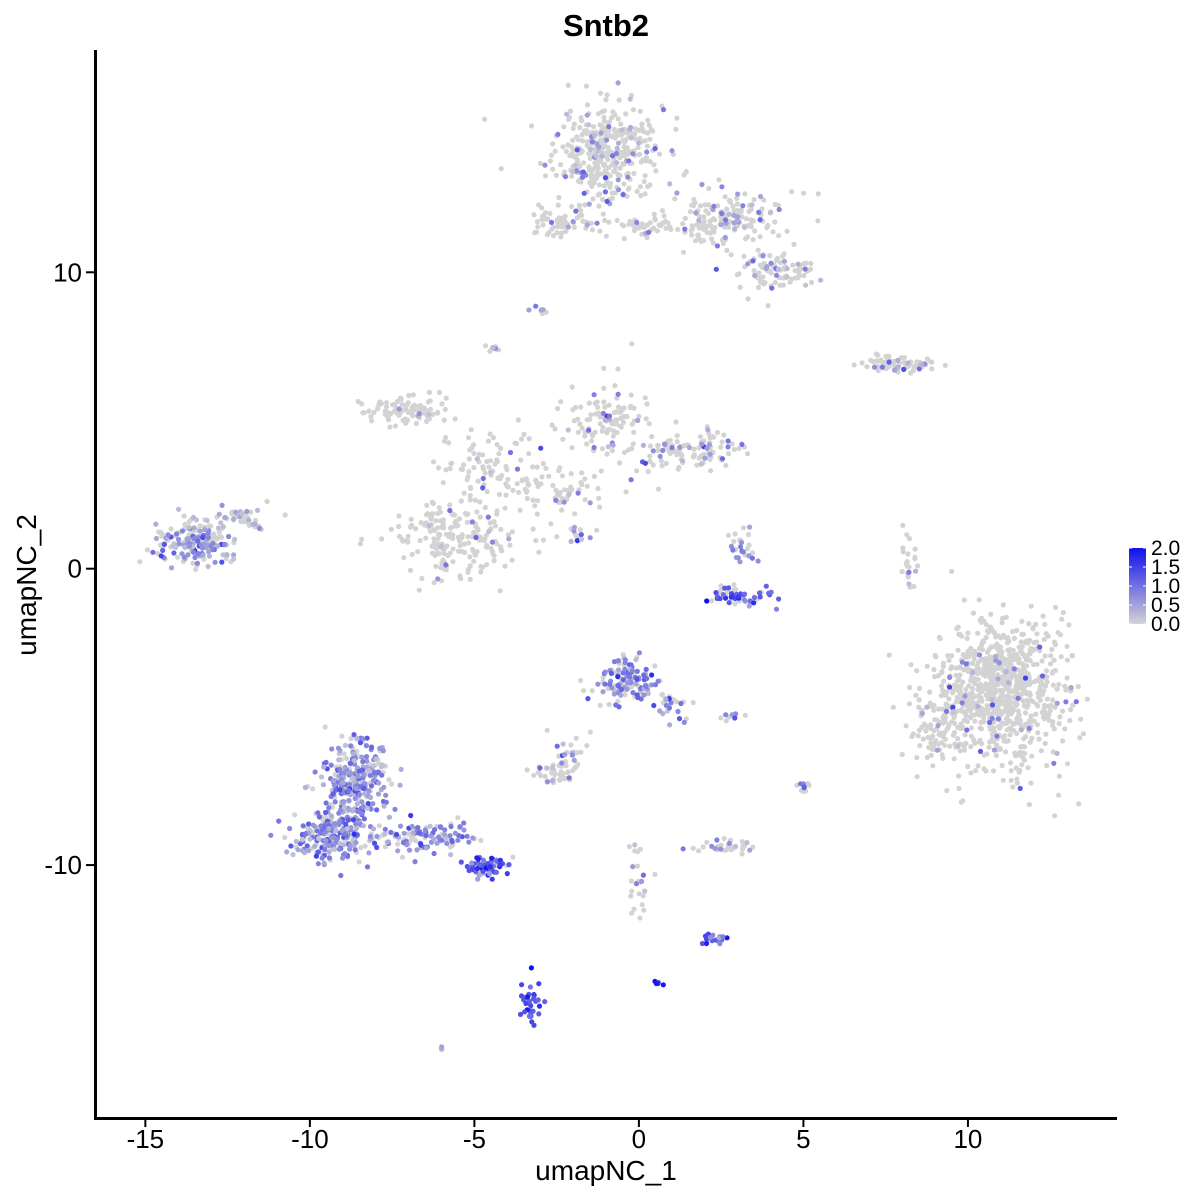 Image resolution: width=1200 pixels, height=1200 pixels. What do you see at coordinates (1154, 586) in the screenshot?
I see `color-legend: 2.01.51.00.50.0` at bounding box center [1154, 586].